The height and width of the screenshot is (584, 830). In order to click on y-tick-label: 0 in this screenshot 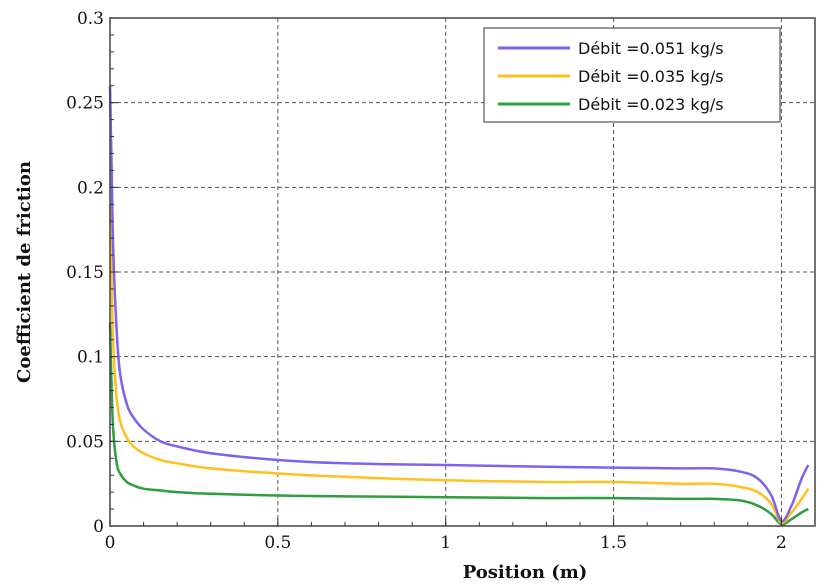, I will do `click(98, 527)`.